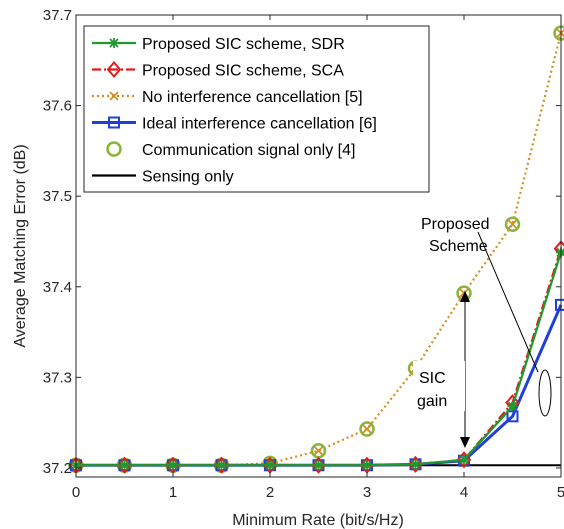  I want to click on y-axis-label: Average Matching Error (dB), so click(20, 245).